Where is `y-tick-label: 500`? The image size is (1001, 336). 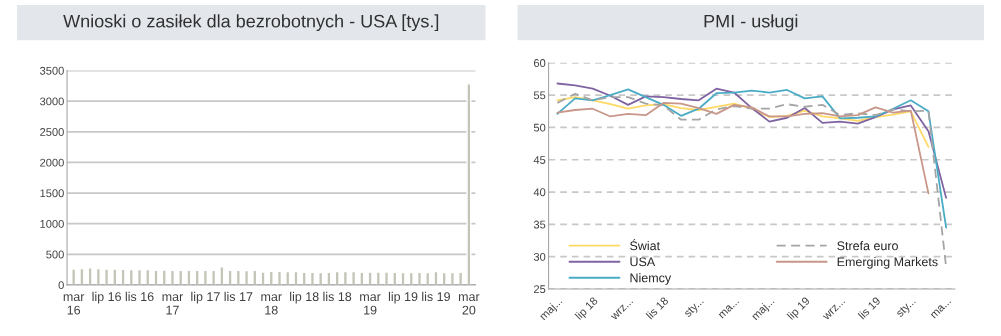 y-tick-label: 500 is located at coordinates (55, 254).